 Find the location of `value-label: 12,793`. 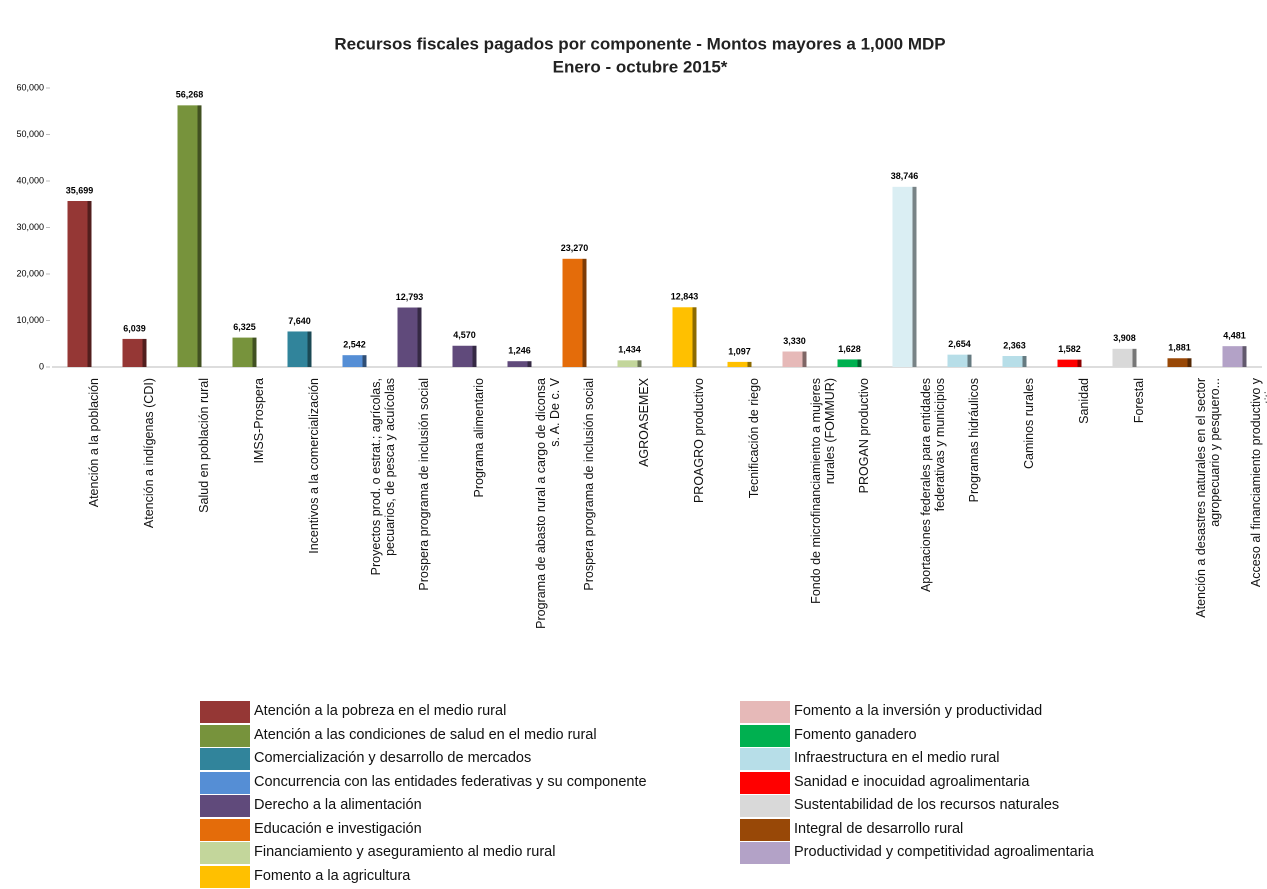

value-label: 12,793 is located at coordinates (410, 297).